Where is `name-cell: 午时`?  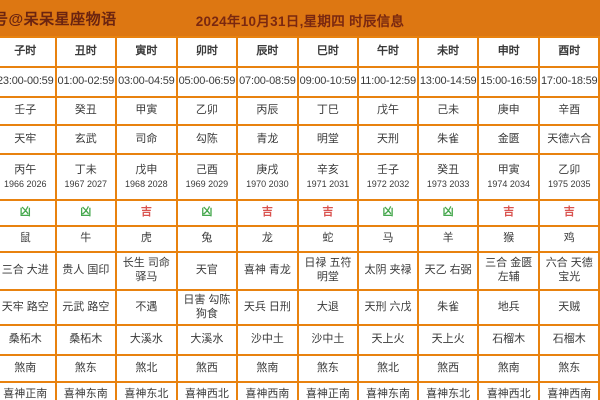
name-cell: 午时 is located at coordinates (388, 52).